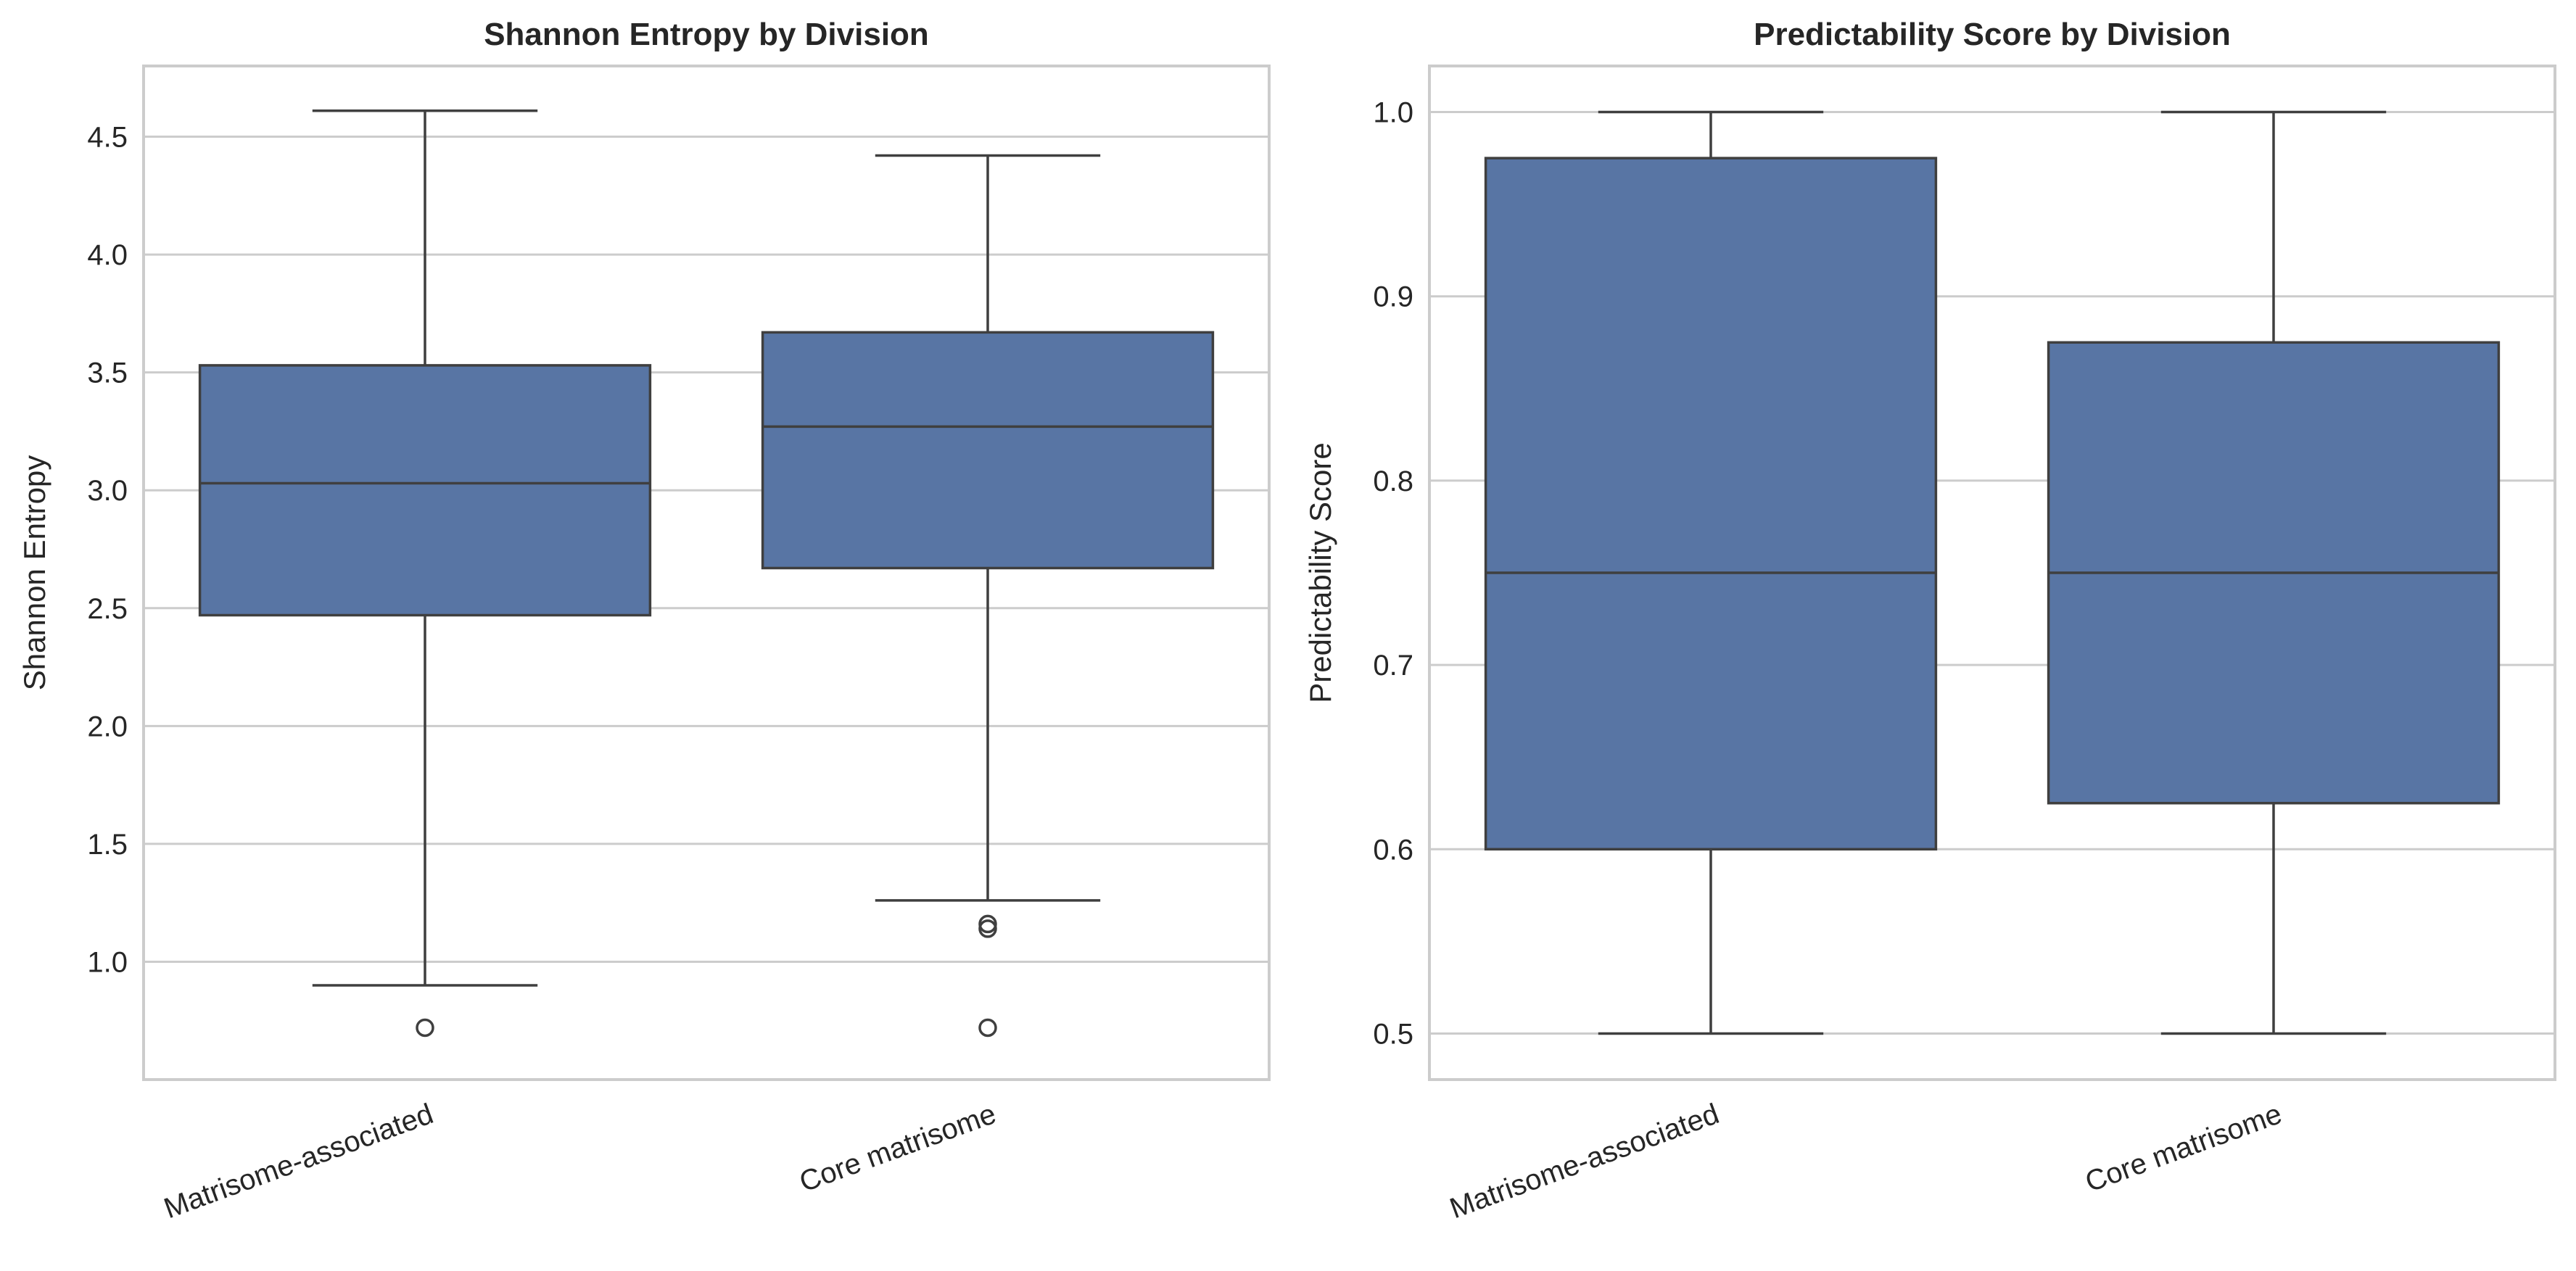 This screenshot has height=1271, width=2576. I want to click on entropy-y-tick-label: 1.0, so click(107, 962).